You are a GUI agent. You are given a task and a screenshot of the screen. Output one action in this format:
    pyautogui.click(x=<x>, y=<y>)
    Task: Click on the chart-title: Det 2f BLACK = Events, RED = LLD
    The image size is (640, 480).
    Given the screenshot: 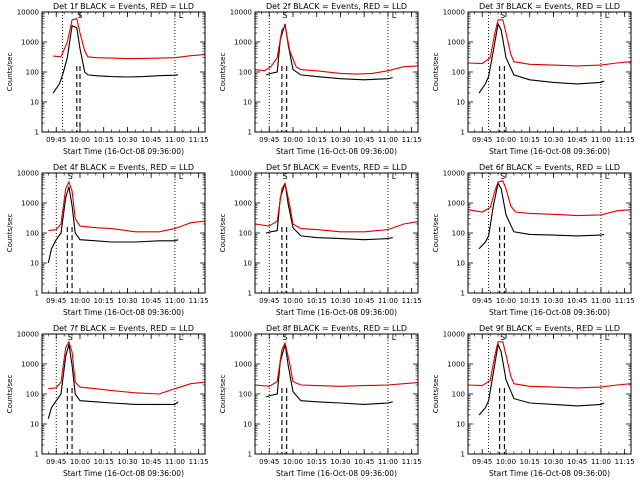 What is the action you would take?
    pyautogui.click(x=336, y=6)
    